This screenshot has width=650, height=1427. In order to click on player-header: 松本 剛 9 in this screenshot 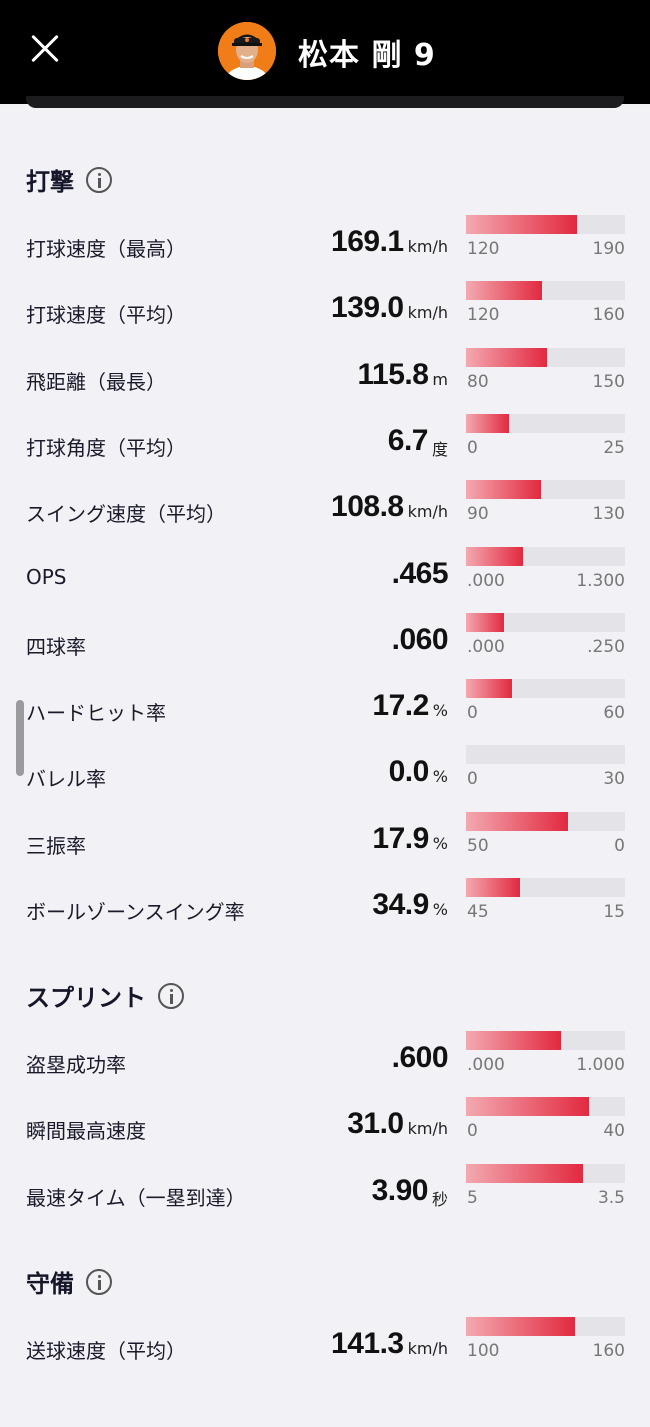, I will do `click(325, 54)`.